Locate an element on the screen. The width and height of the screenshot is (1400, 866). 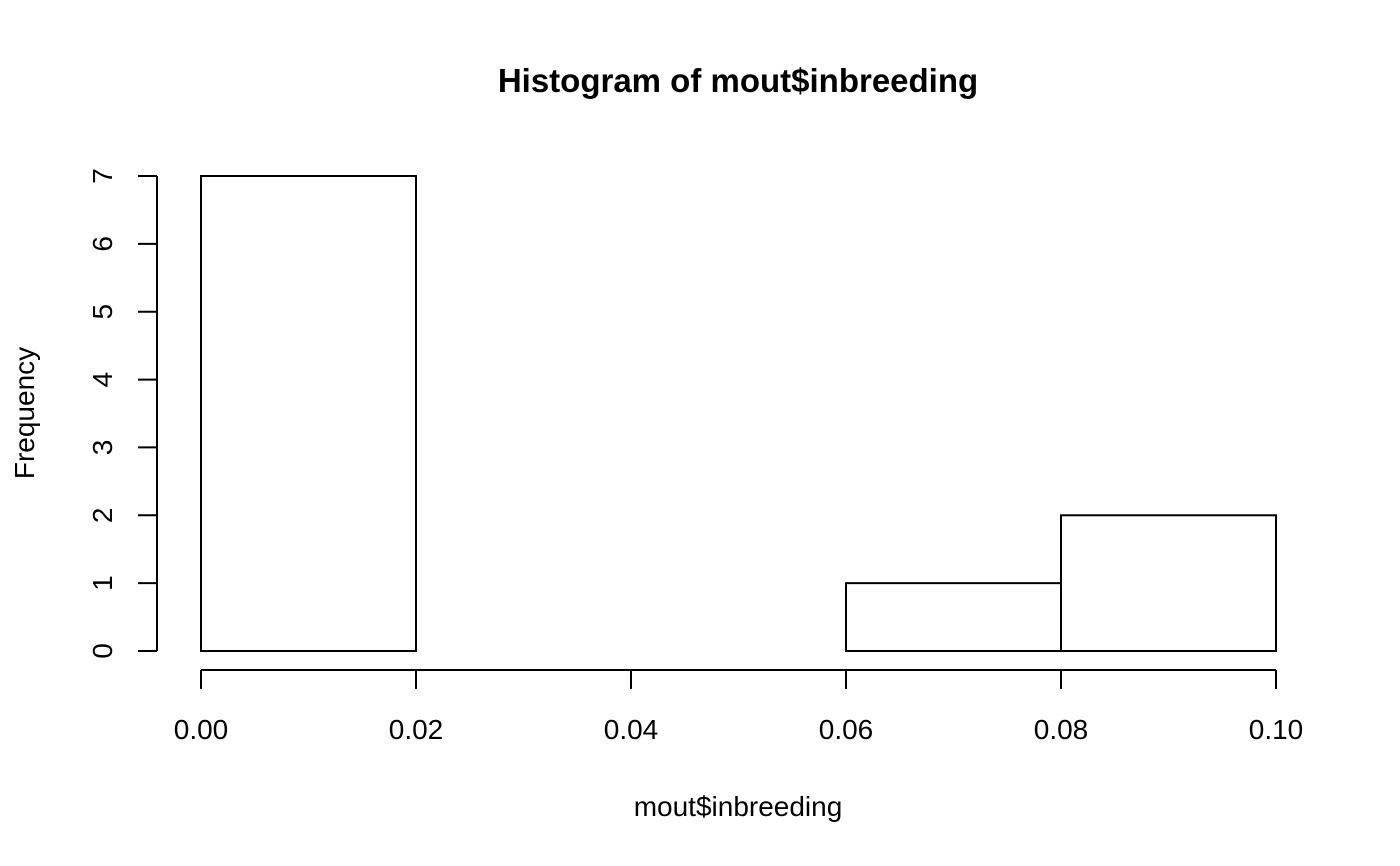
x-tick-label-5: 0.10 is located at coordinates (1276, 729).